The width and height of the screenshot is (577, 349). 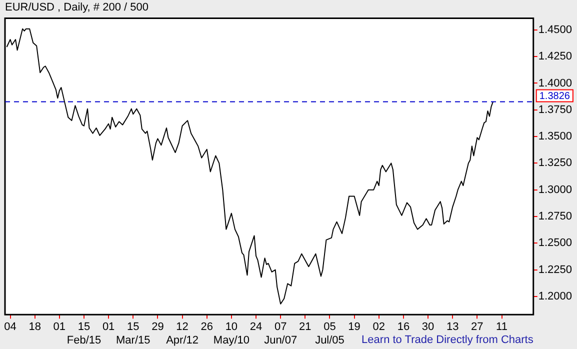 What do you see at coordinates (448, 340) in the screenshot?
I see `text: Learn to Trade Directly from Charts` at bounding box center [448, 340].